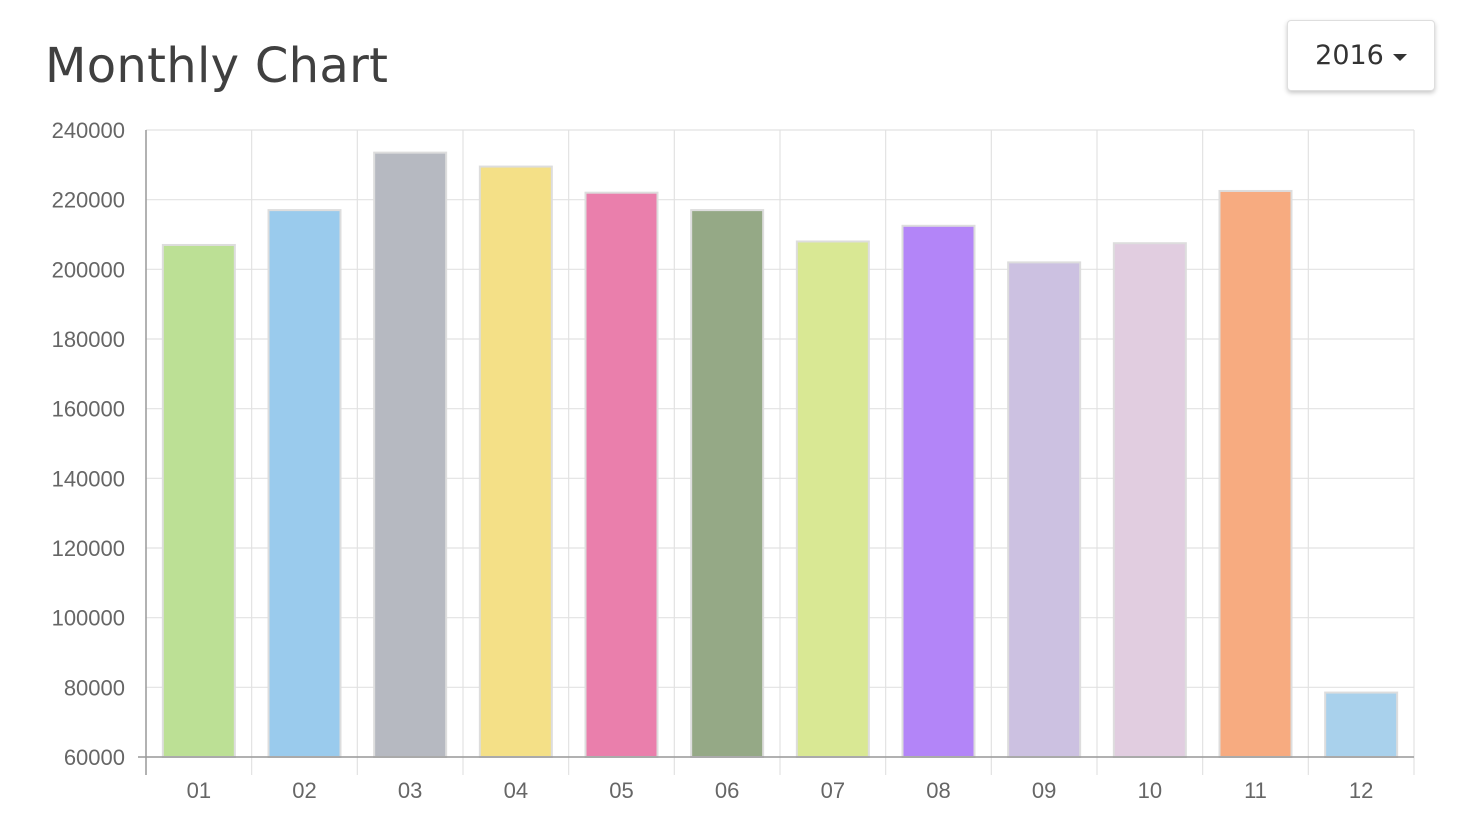  Describe the element at coordinates (1361, 790) in the screenshot. I see `x-tick-label: 12` at that location.